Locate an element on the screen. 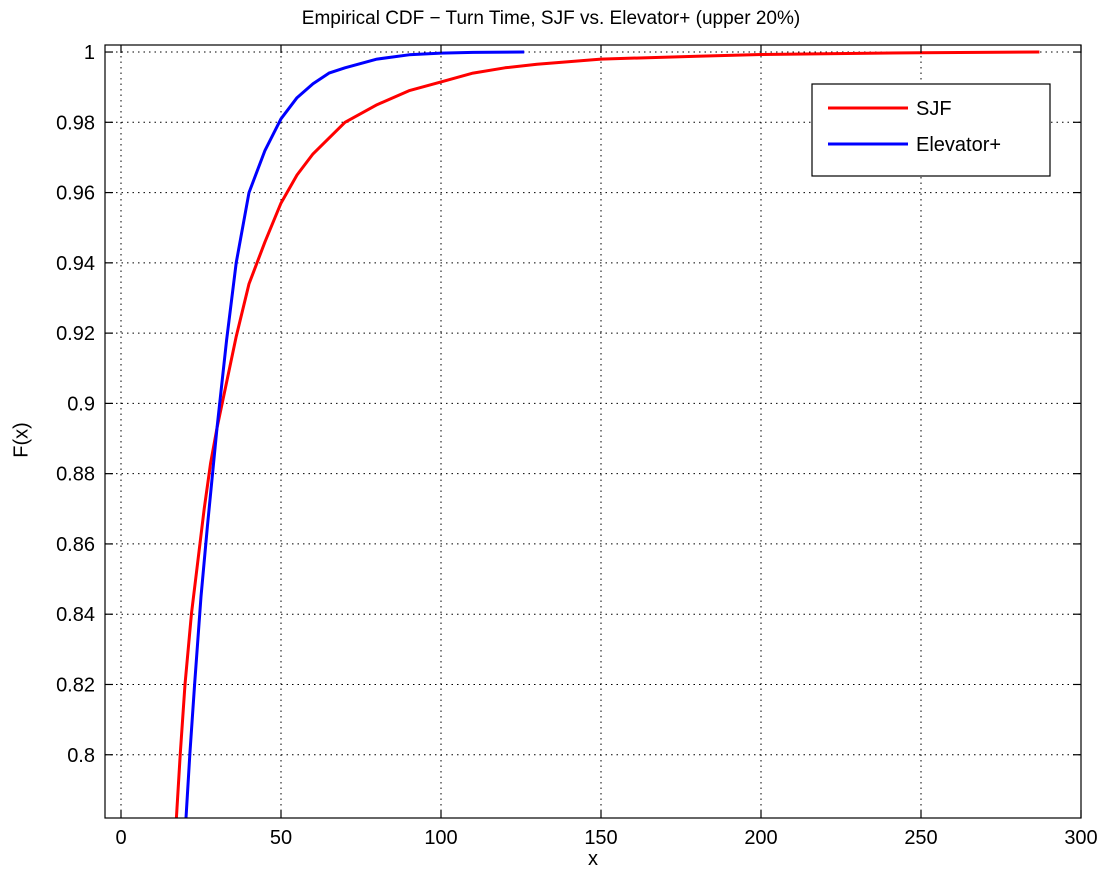 This screenshot has width=1102, height=879. y-tick-label: 0.82 is located at coordinates (75, 685).